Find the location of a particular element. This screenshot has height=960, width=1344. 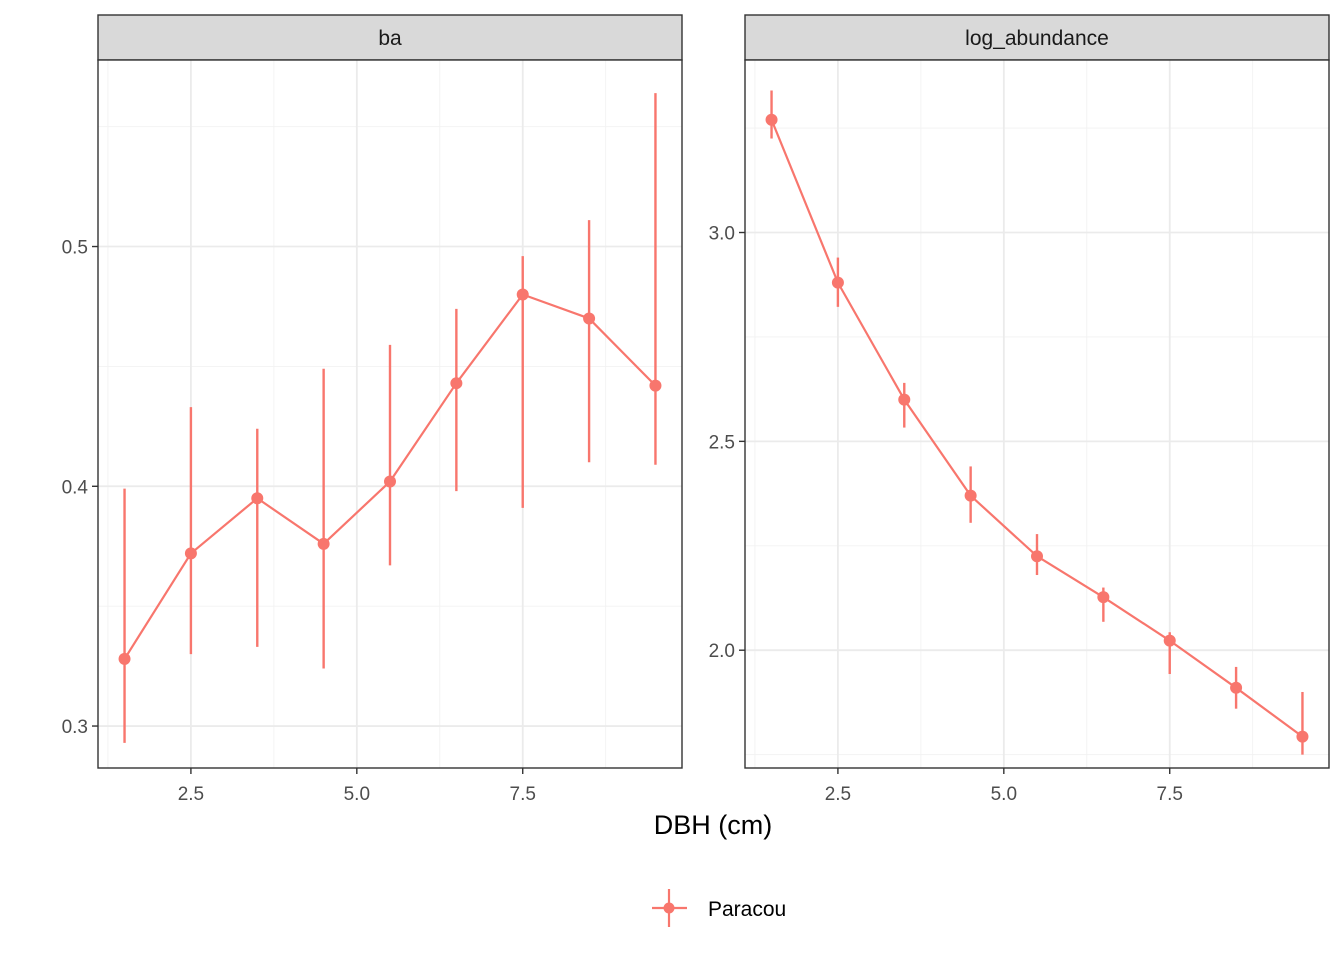

legend: Paracou is located at coordinates (719, 908).